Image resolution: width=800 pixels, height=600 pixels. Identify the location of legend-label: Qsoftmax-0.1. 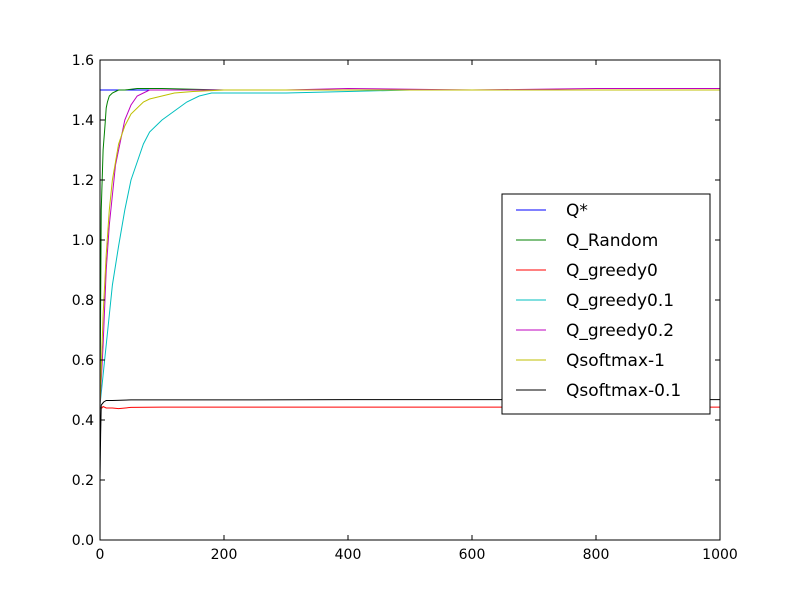
(623, 391).